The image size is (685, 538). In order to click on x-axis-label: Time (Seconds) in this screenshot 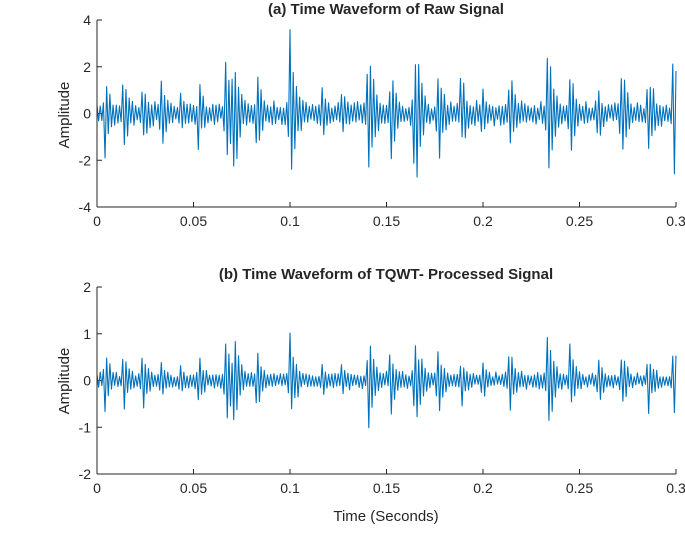, I will do `click(385, 516)`.